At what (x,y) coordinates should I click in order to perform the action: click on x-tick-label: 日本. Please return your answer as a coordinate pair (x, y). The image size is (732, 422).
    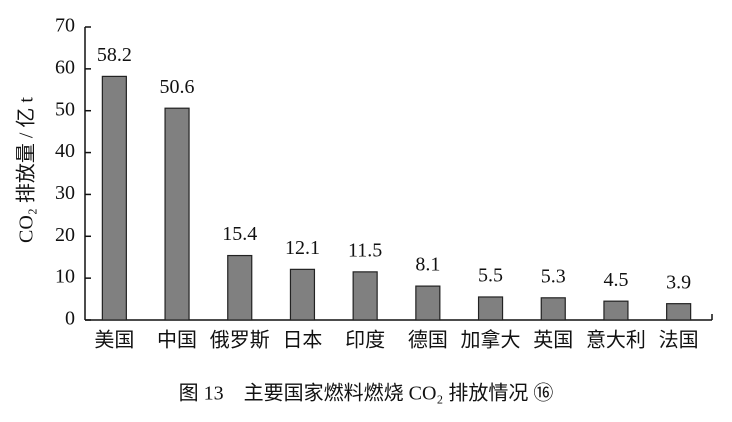
    Looking at the image, I should click on (302, 340).